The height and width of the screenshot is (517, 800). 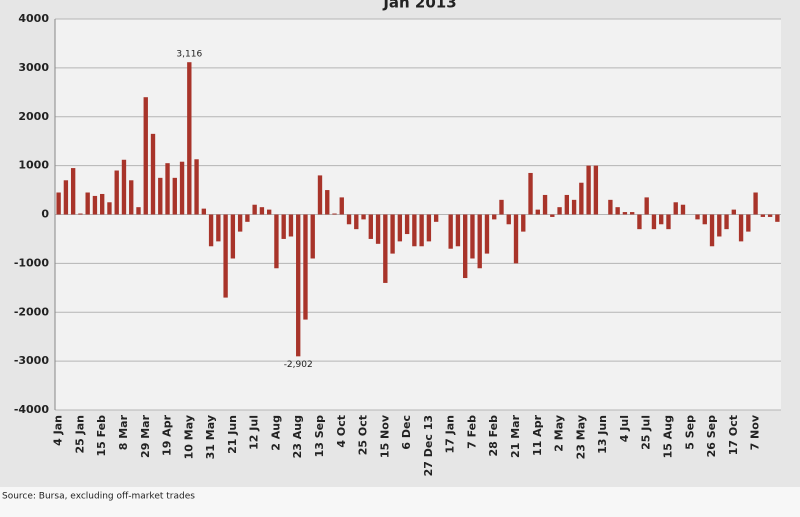 I want to click on x-tick-label: 27 Dec 13, so click(x=428, y=445).